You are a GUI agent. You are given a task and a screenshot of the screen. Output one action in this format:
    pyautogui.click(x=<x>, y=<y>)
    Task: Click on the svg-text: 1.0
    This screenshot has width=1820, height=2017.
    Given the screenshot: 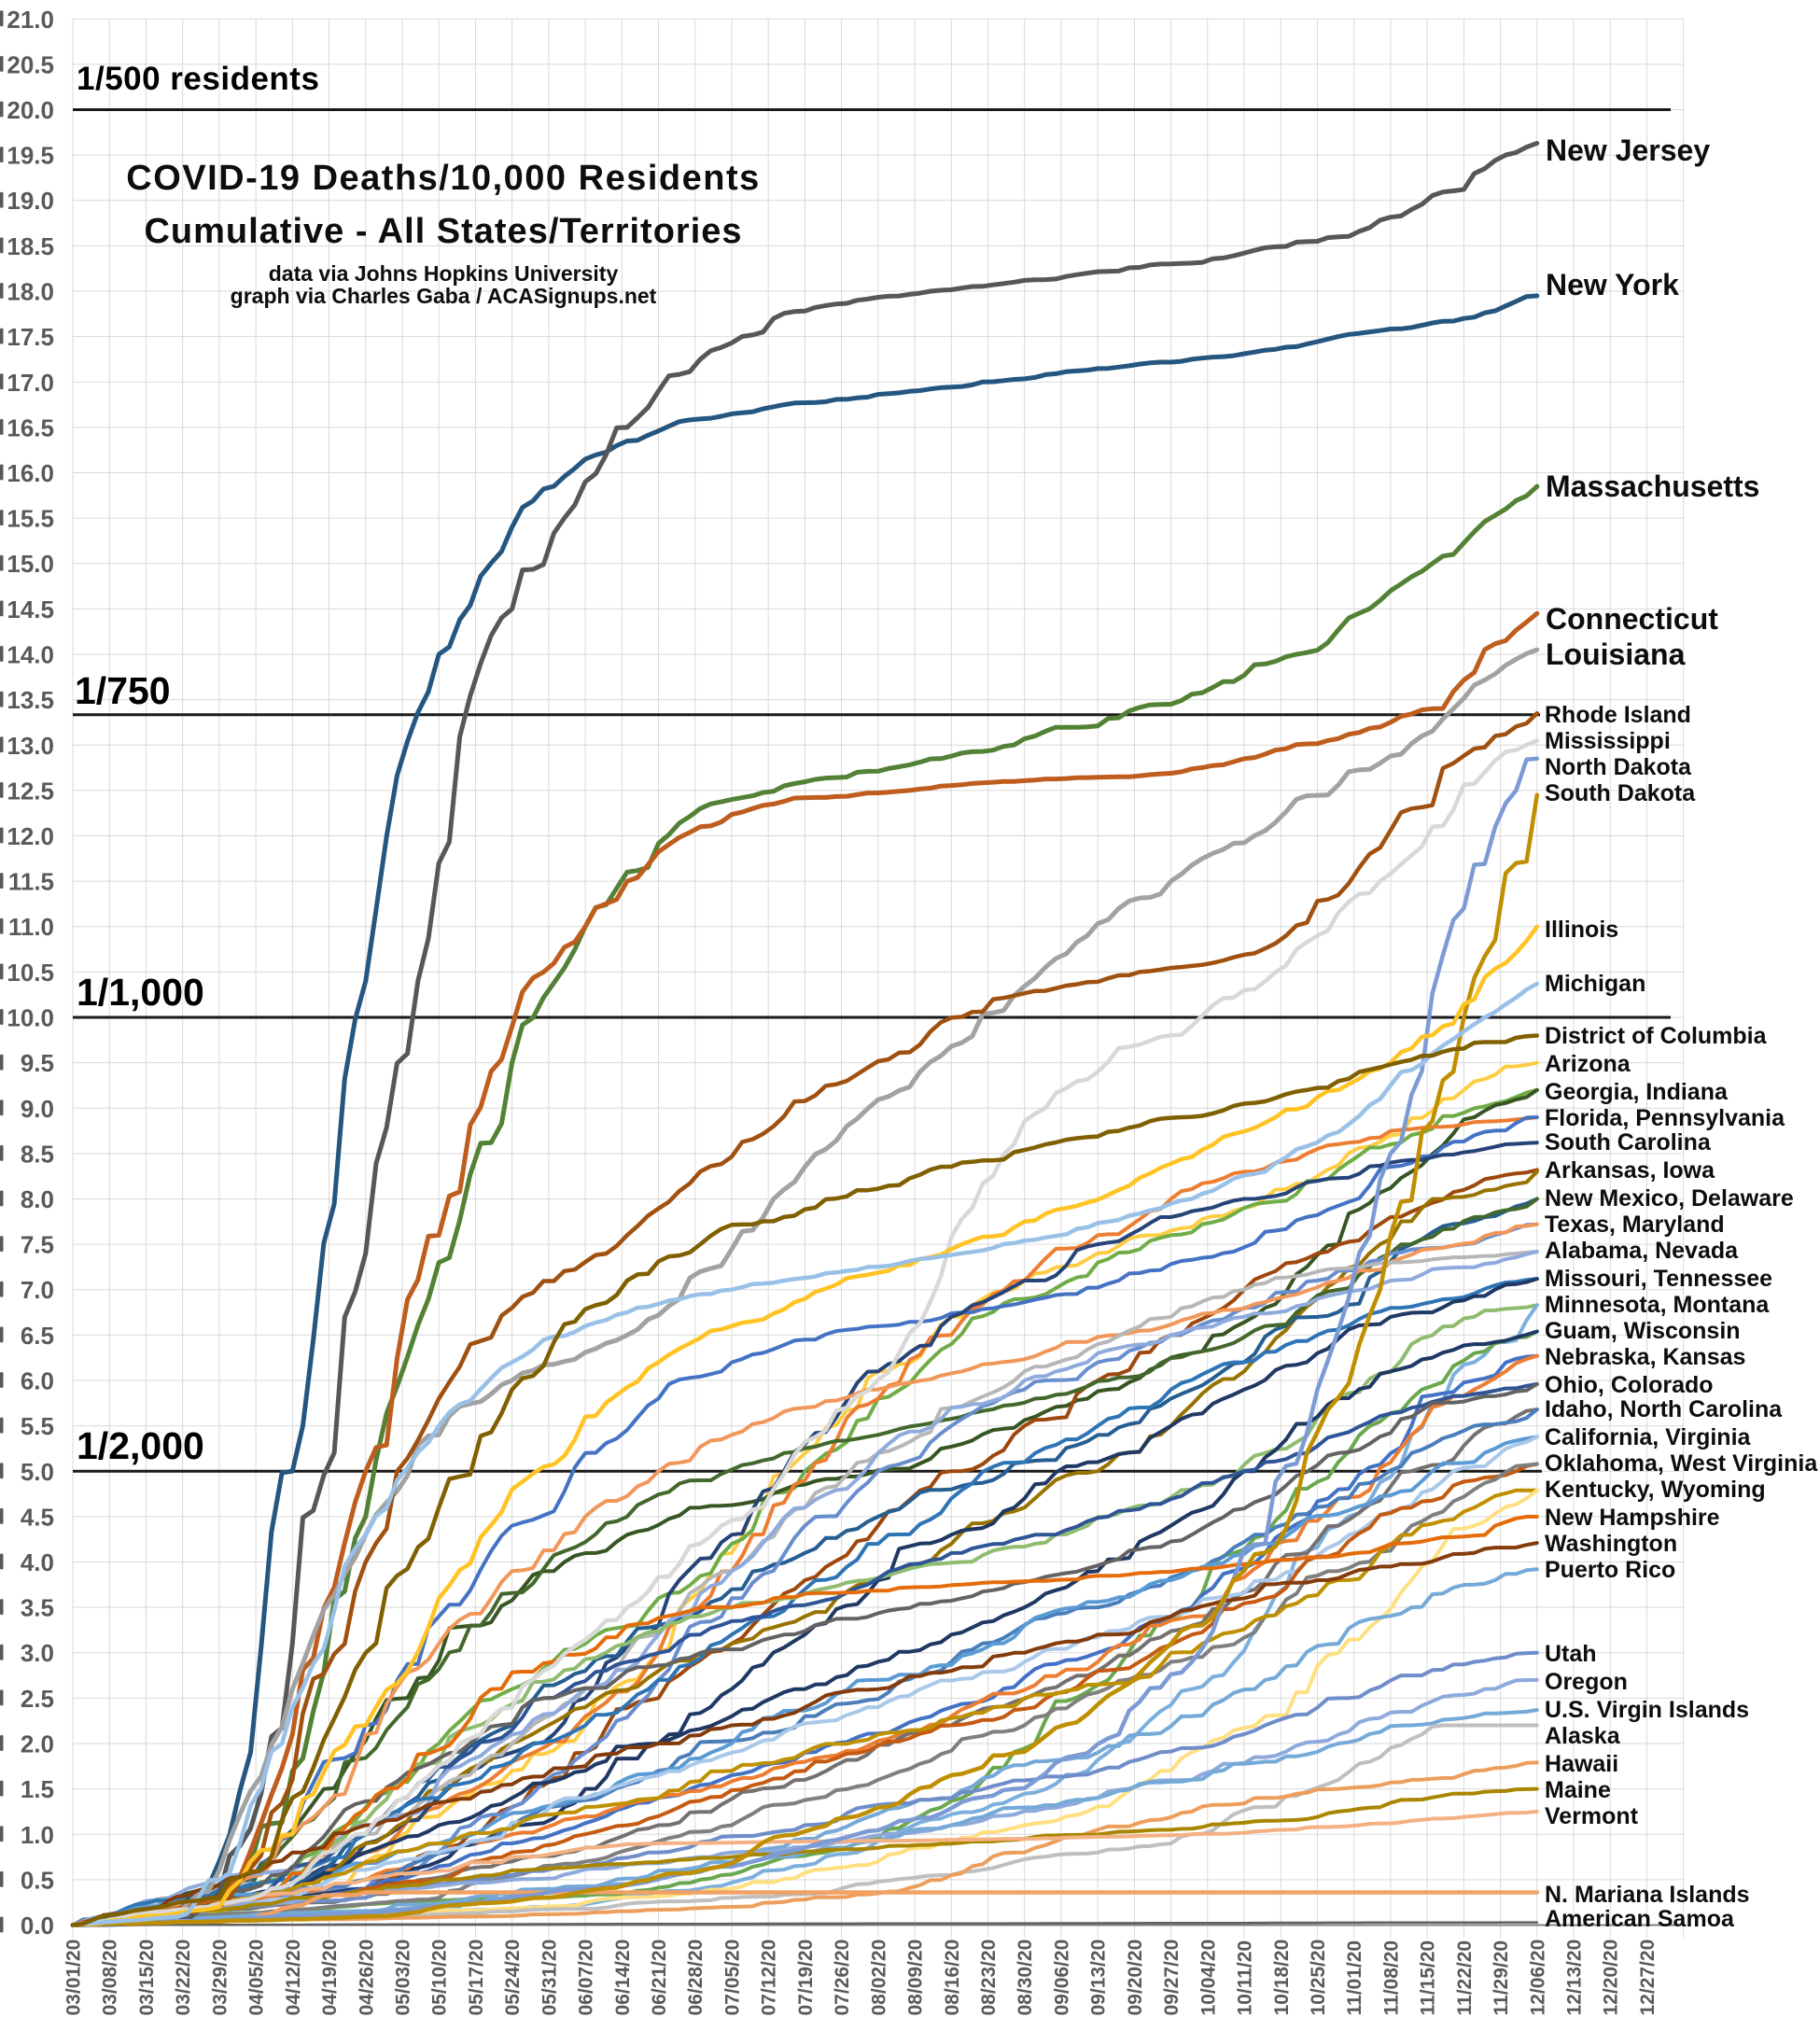 What is the action you would take?
    pyautogui.click(x=37, y=1835)
    